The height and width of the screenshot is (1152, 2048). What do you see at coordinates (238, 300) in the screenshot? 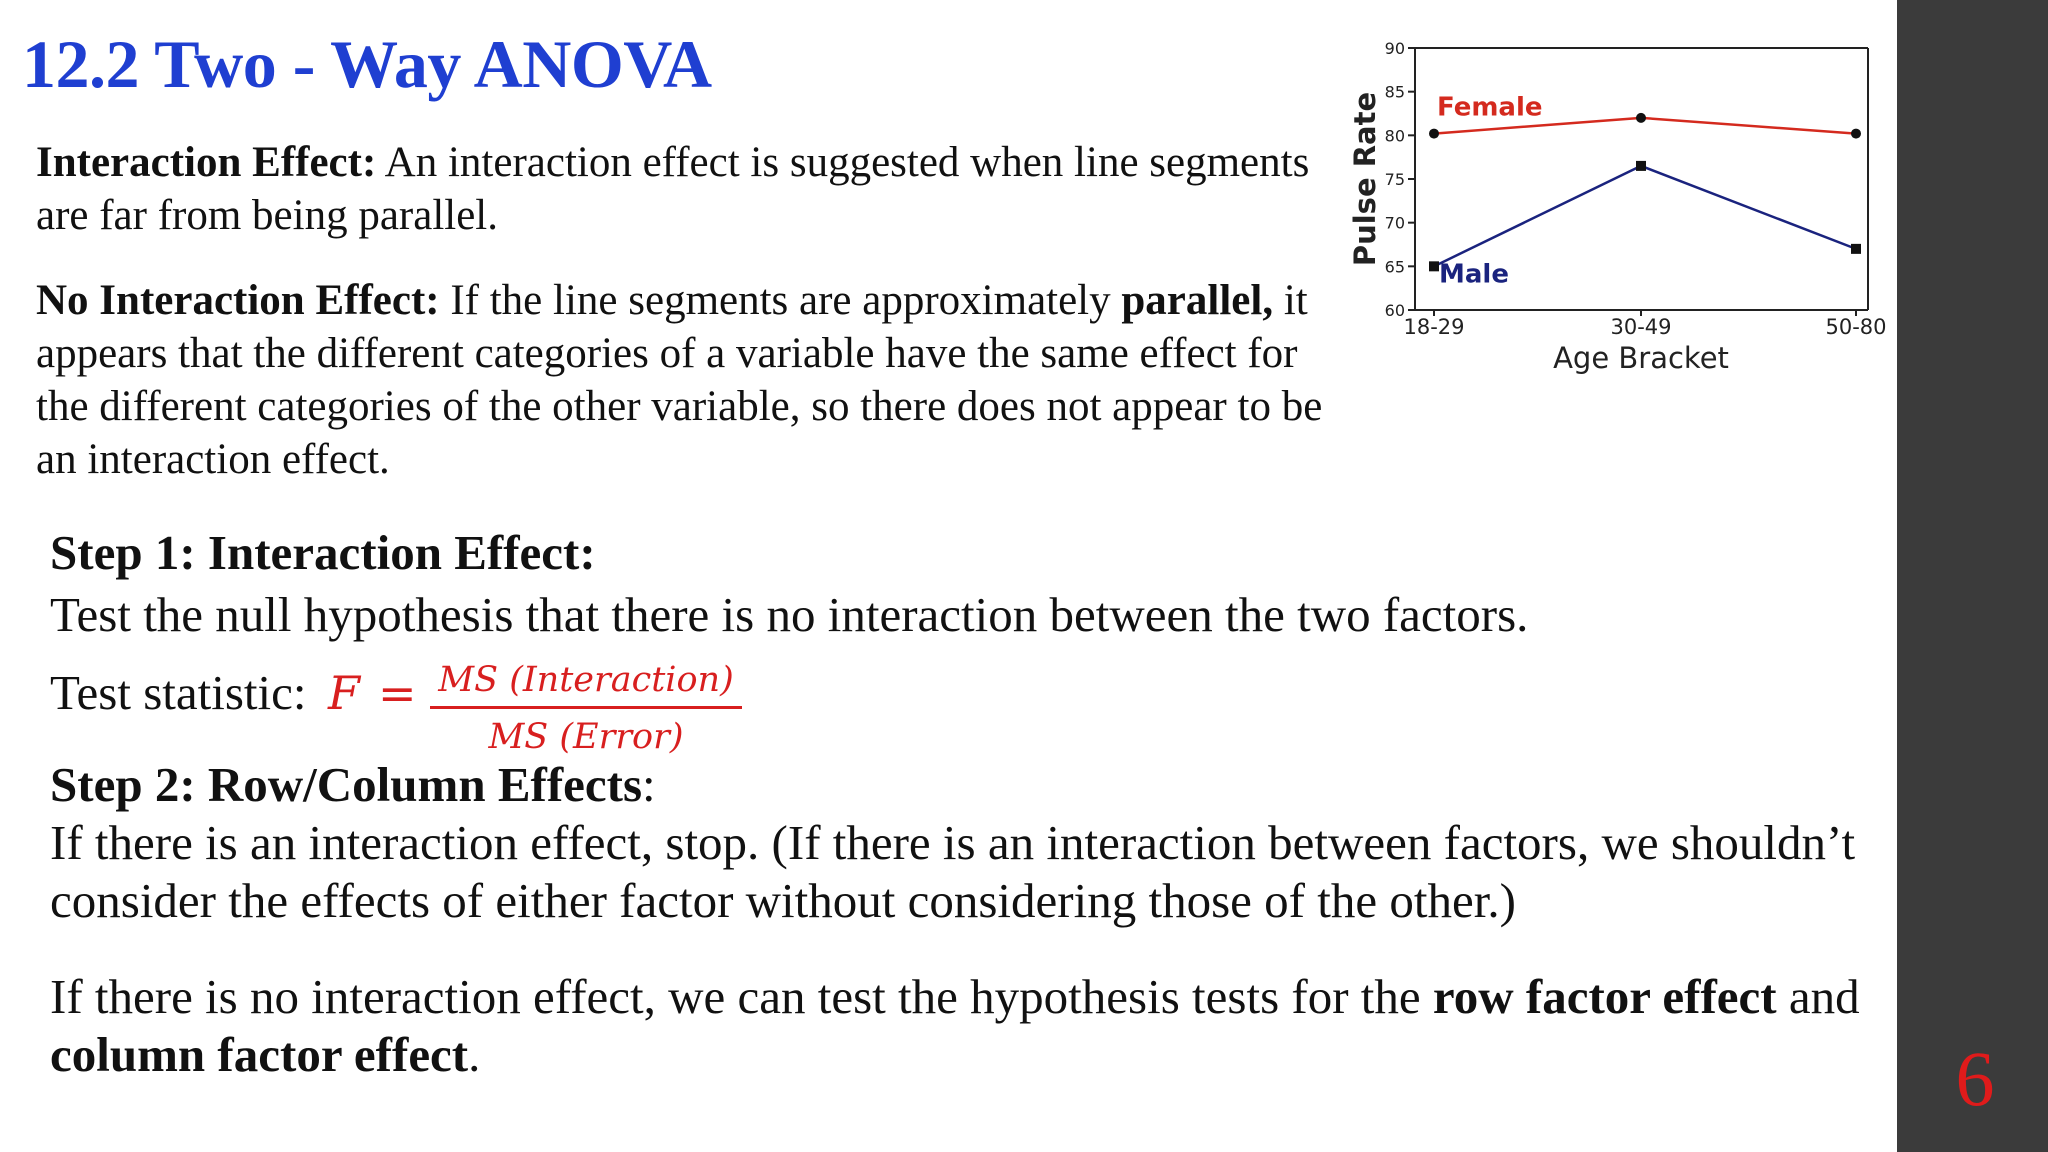
I see `no-interaction-effect-label: No Interaction Effect:` at bounding box center [238, 300].